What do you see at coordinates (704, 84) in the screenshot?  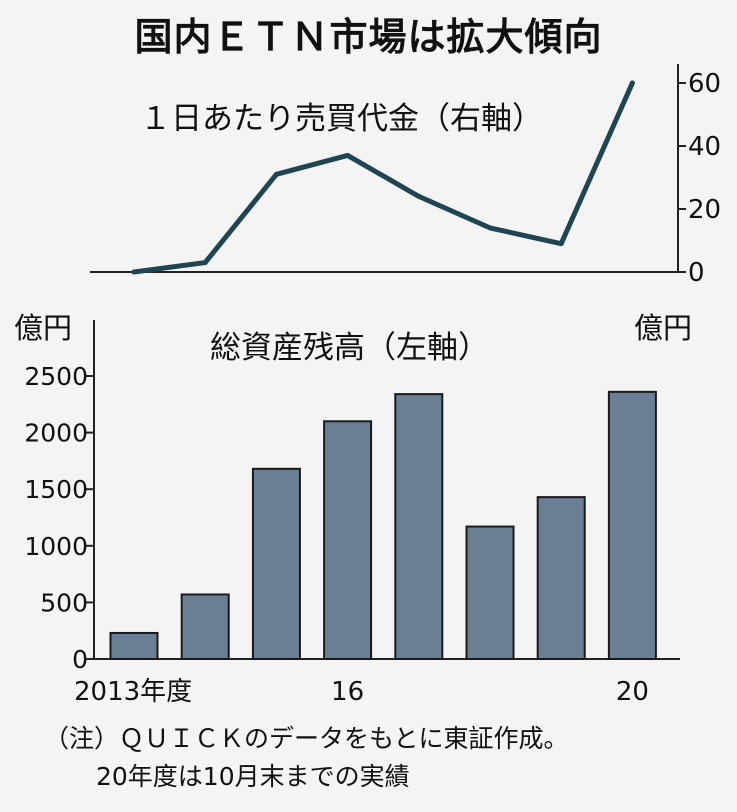 I see `line-ytick-label: 60` at bounding box center [704, 84].